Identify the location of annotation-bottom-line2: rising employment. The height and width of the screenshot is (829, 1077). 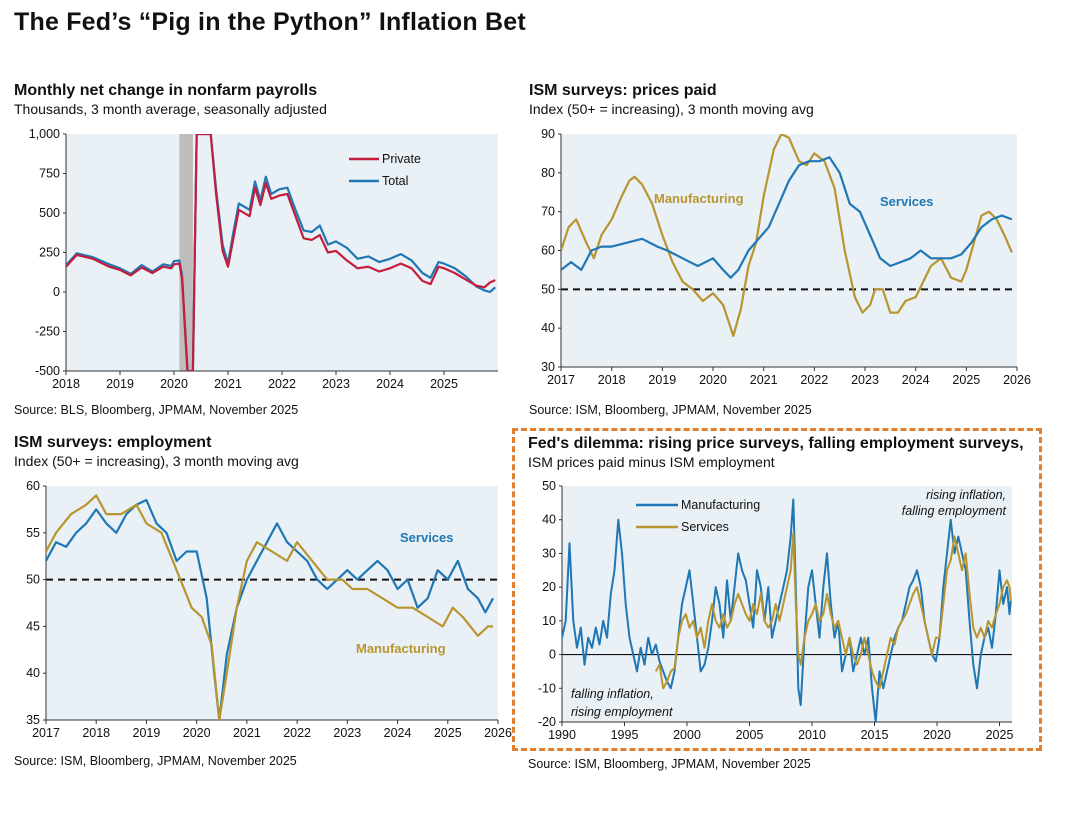
(622, 712).